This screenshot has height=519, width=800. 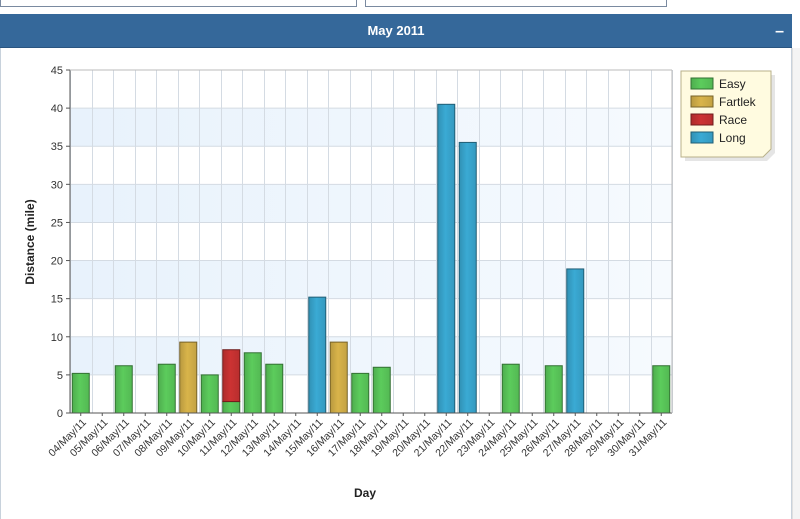 I want to click on legend-label-long: Long, so click(x=732, y=138).